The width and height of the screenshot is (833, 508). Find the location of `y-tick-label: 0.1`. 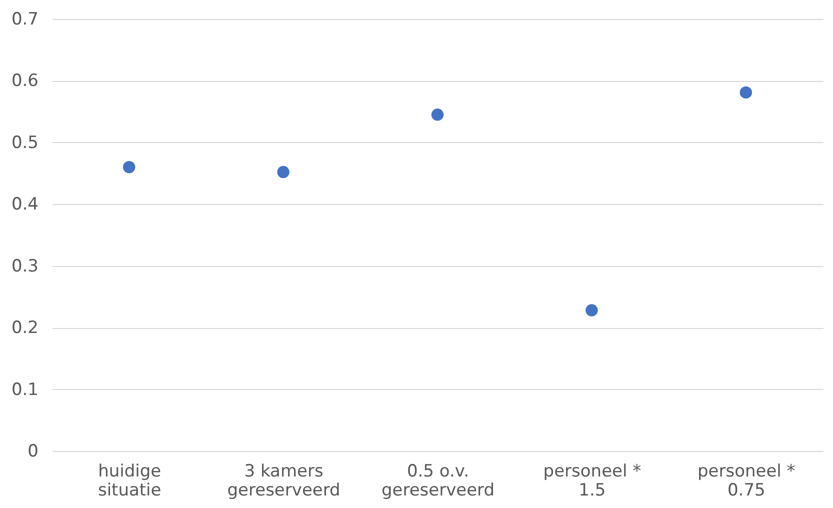

y-tick-label: 0.1 is located at coordinates (24, 390).